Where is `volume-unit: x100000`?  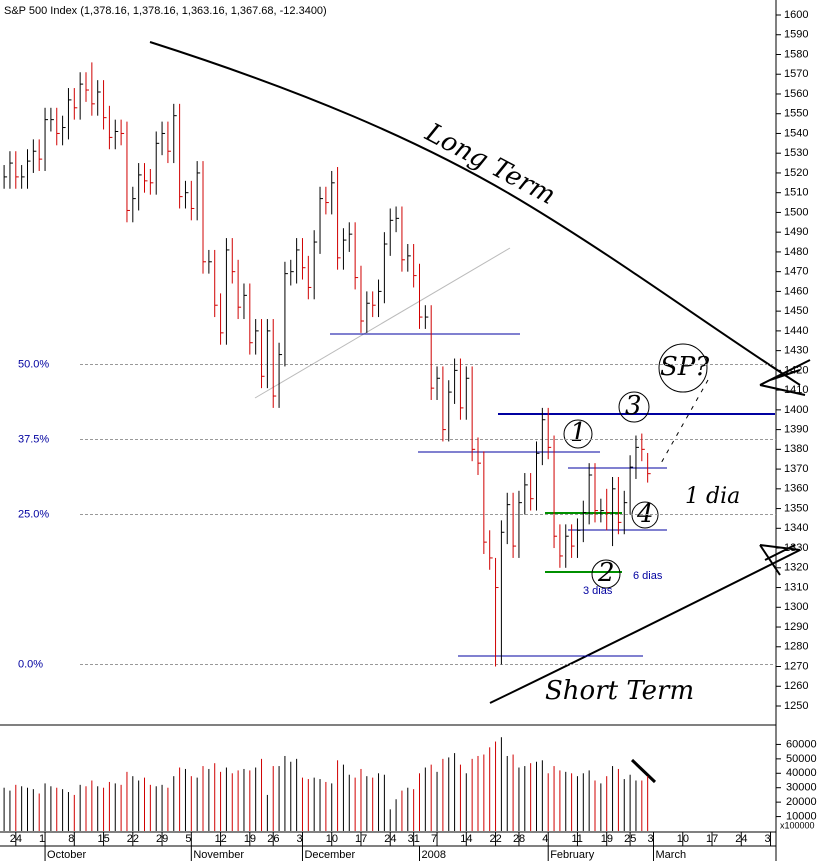
volume-unit: x100000 is located at coordinates (797, 825).